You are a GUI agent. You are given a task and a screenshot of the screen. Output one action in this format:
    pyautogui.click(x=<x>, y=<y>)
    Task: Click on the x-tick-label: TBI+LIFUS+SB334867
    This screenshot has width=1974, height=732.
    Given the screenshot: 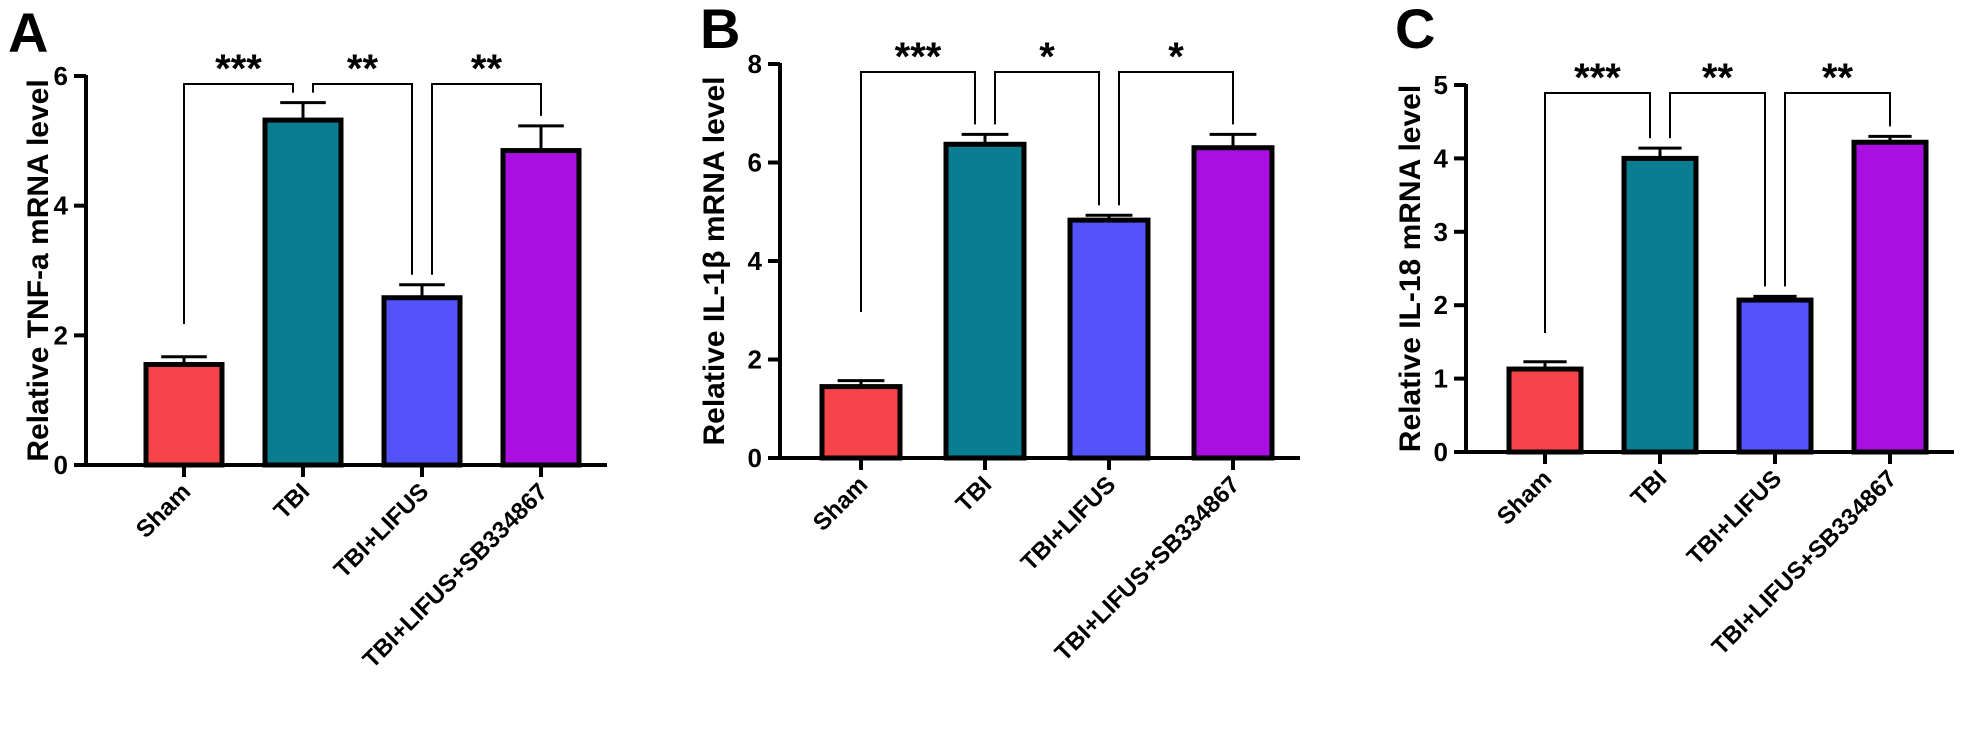 What is the action you would take?
    pyautogui.click(x=1804, y=562)
    